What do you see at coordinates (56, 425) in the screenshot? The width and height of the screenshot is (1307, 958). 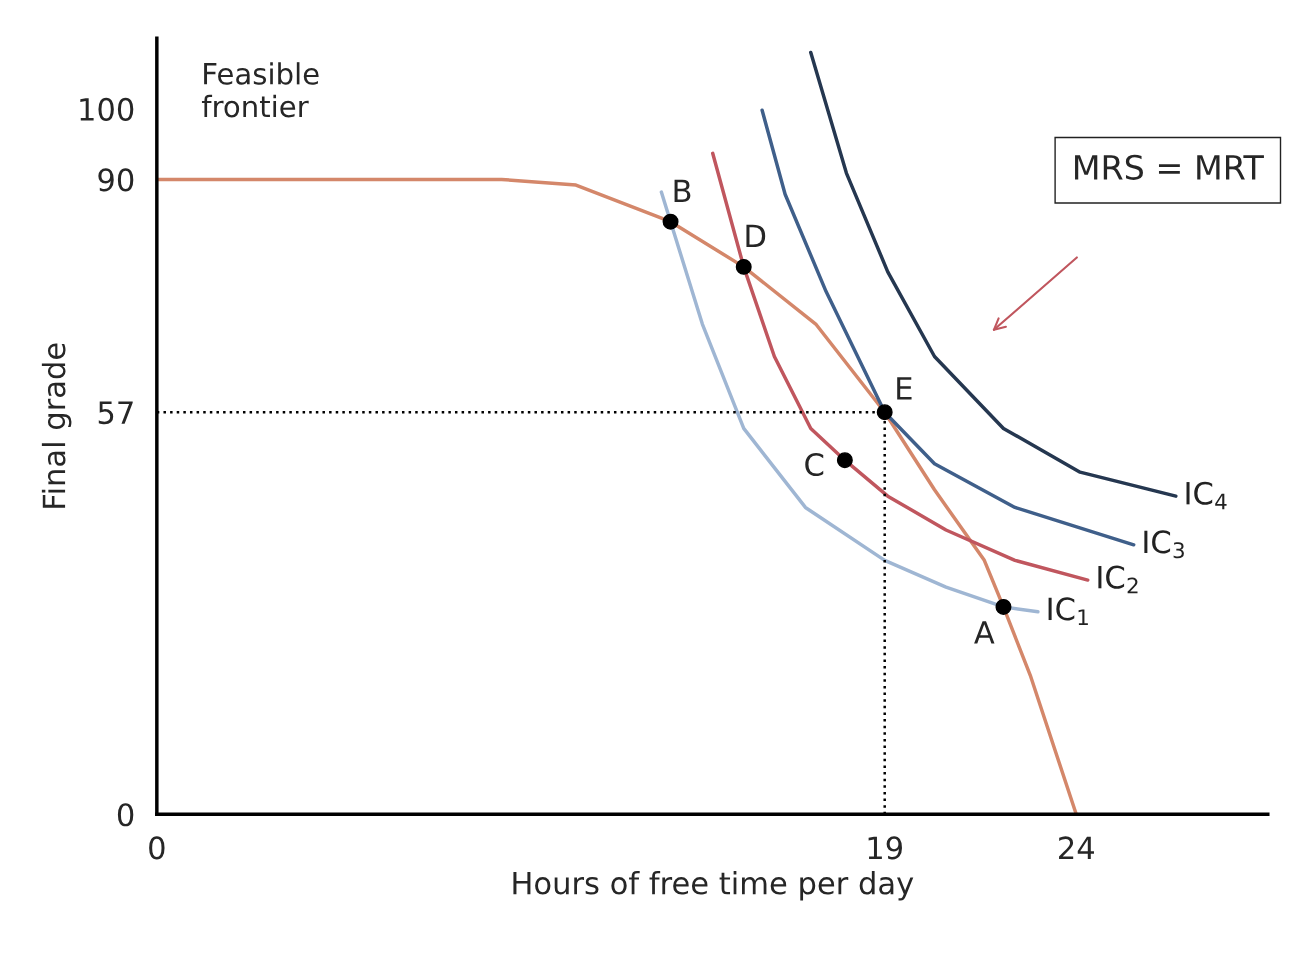 I see `y-axis-title: Final grade` at bounding box center [56, 425].